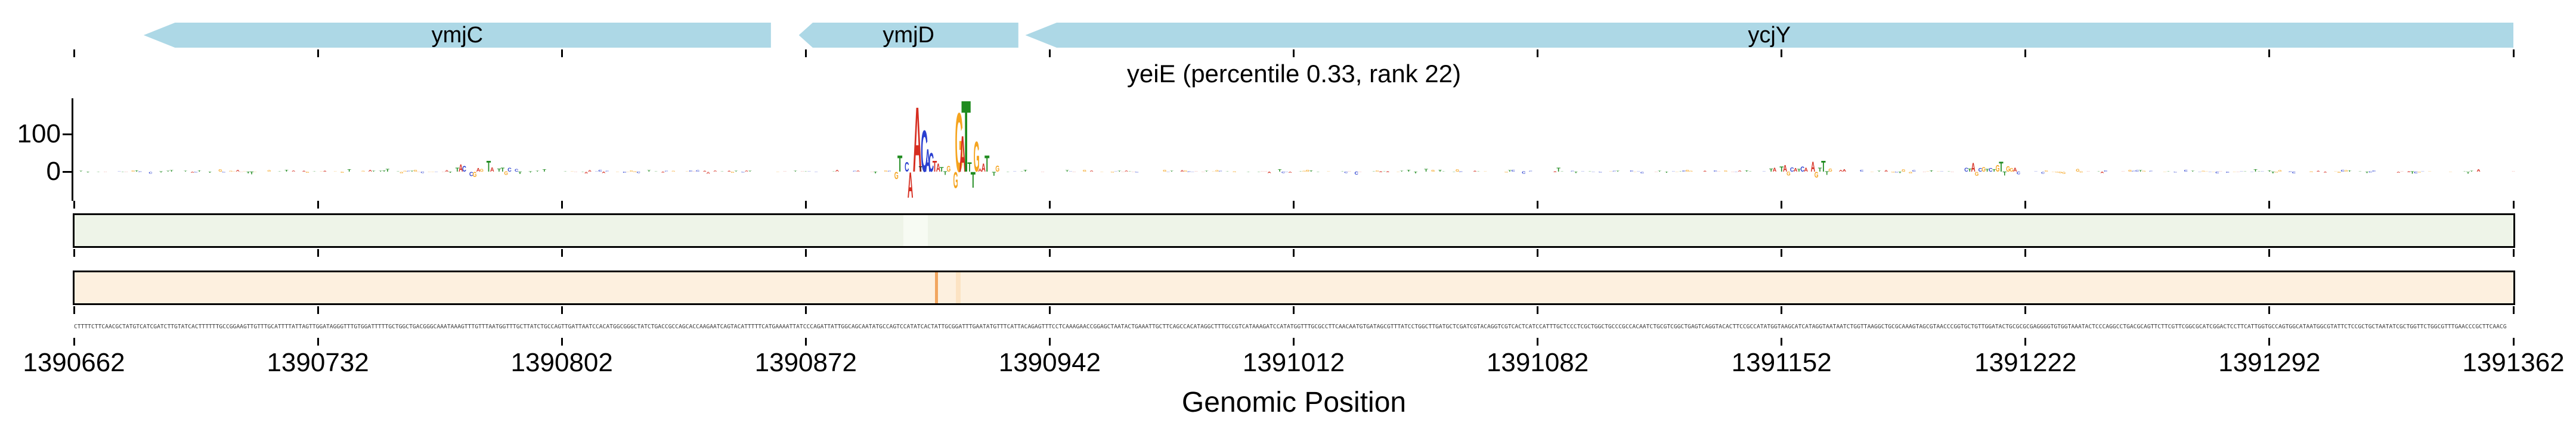  Describe the element at coordinates (958, 287) in the screenshot. I see `track-band` at that location.